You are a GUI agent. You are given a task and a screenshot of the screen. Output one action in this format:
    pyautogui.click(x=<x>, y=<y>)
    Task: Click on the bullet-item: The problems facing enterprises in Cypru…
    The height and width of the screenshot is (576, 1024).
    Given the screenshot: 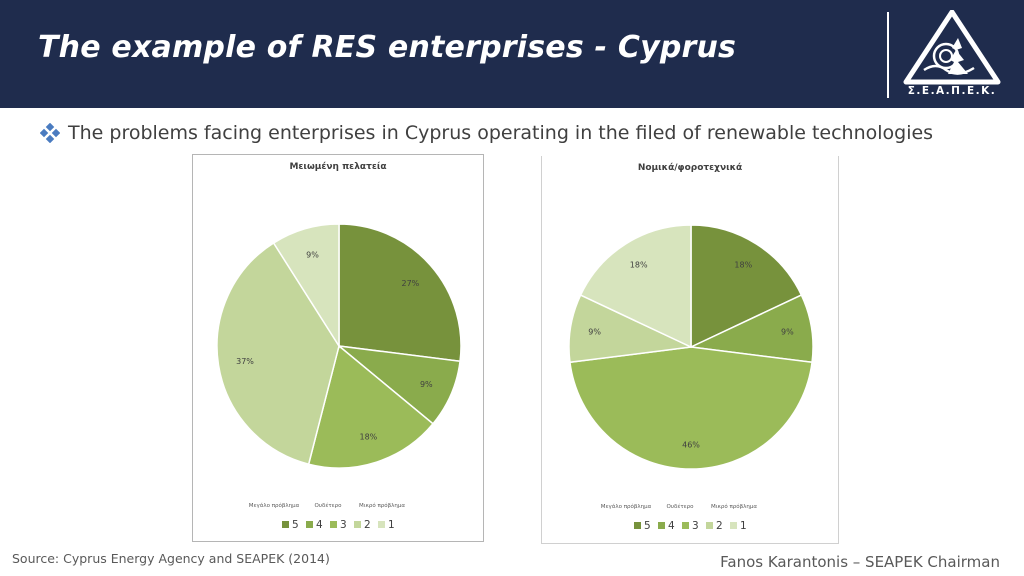 What is the action you would take?
    pyautogui.click(x=486, y=133)
    